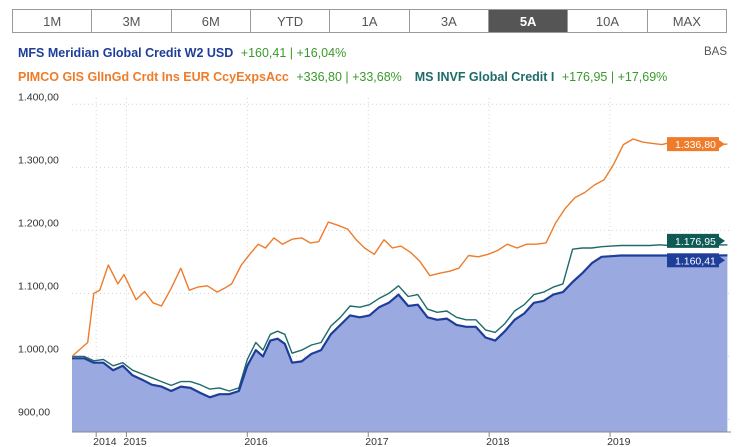 The image size is (737, 447). I want to click on legend-pimco-name: PIMCO GIS GlInGd Crdt Ins EUR CcyExpsAcc, so click(153, 77).